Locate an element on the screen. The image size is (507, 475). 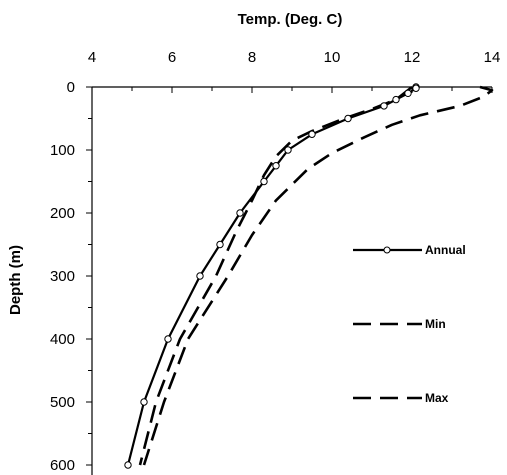
y-tick-label: 200 is located at coordinates (62, 213).